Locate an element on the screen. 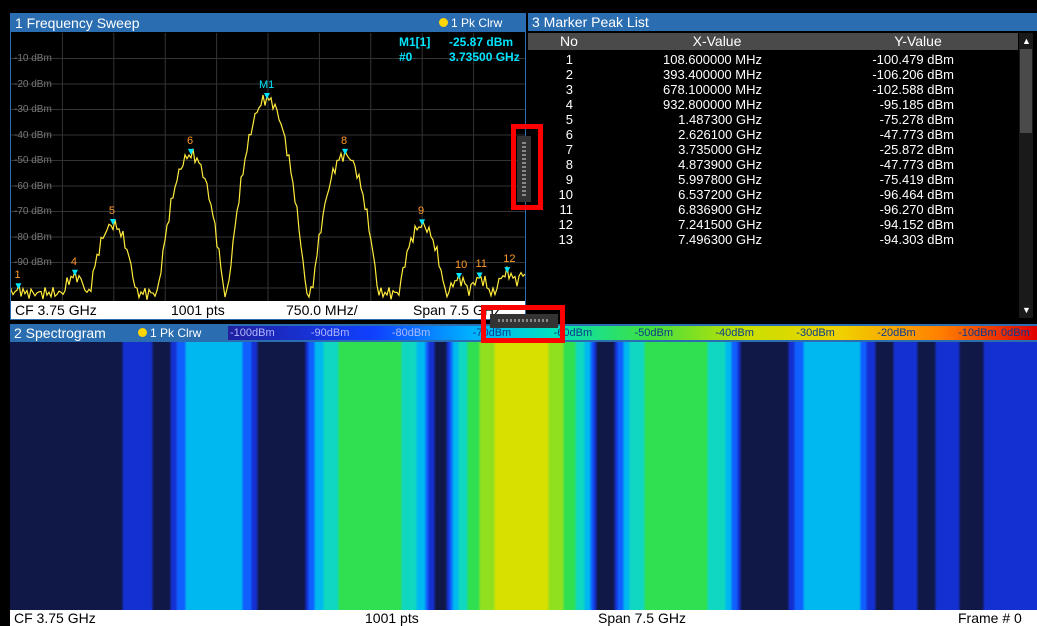  color-scale-label: -10dBm is located at coordinates (977, 333).